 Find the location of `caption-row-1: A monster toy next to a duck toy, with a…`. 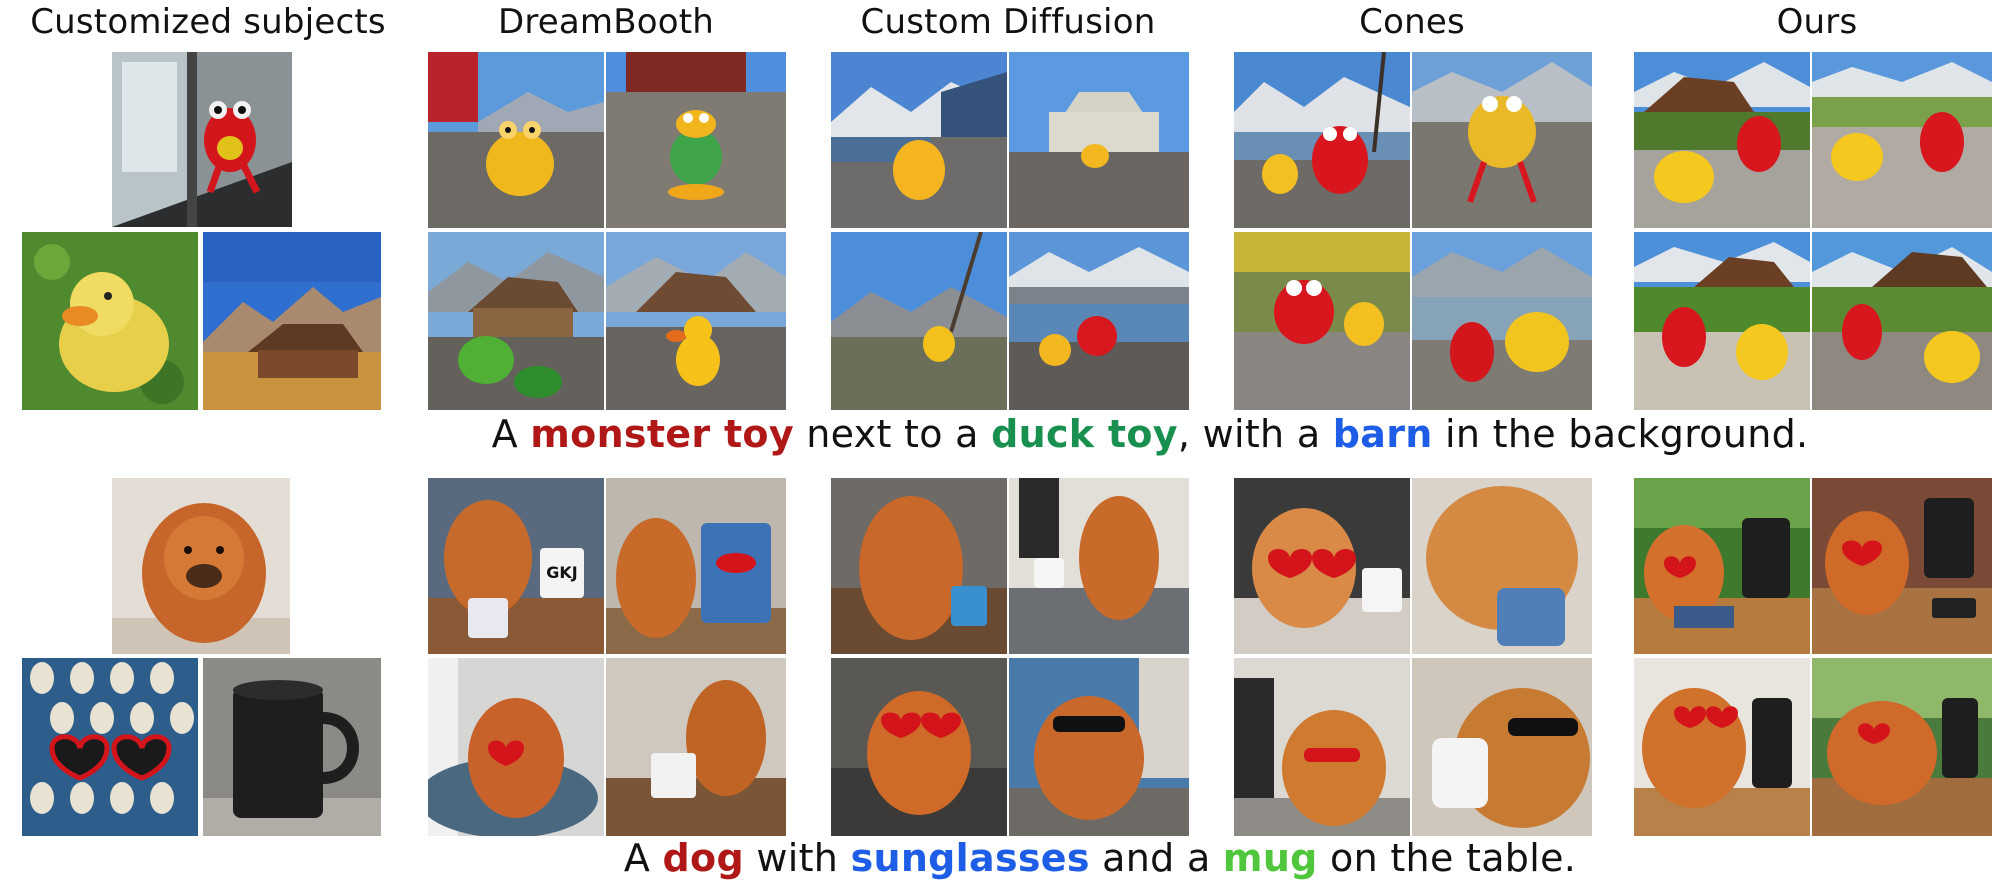

caption-row-1: A monster toy next to a duck toy, with a… is located at coordinates (1000, 434).